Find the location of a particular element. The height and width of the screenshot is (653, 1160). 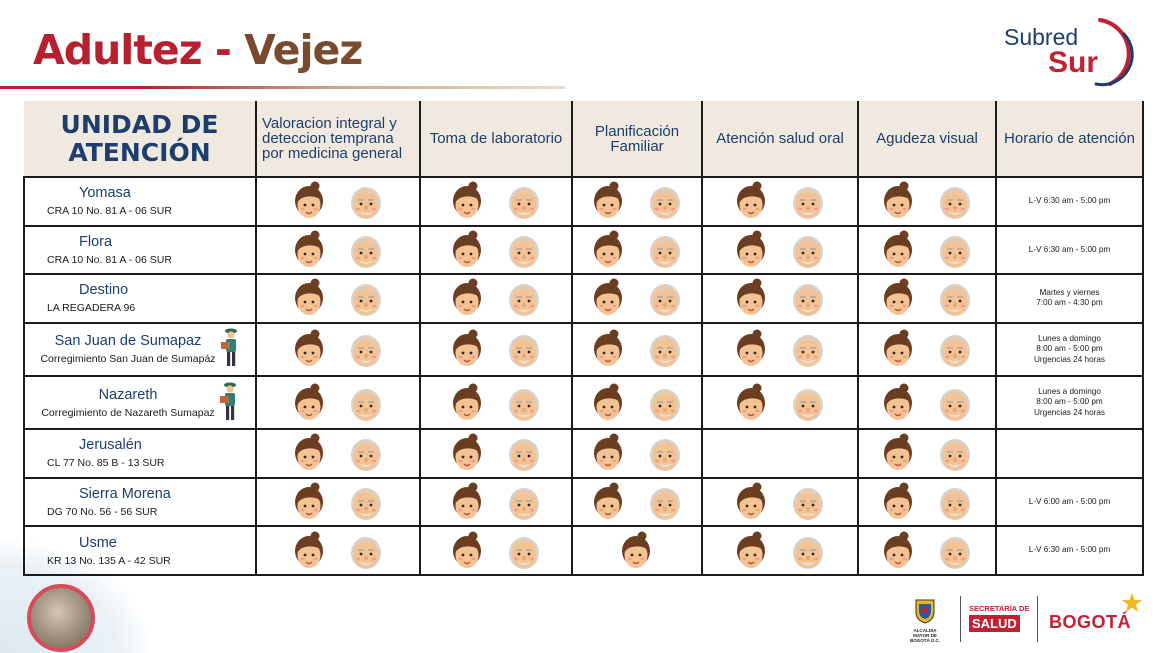

salud-text: SALUD is located at coordinates (994, 623).